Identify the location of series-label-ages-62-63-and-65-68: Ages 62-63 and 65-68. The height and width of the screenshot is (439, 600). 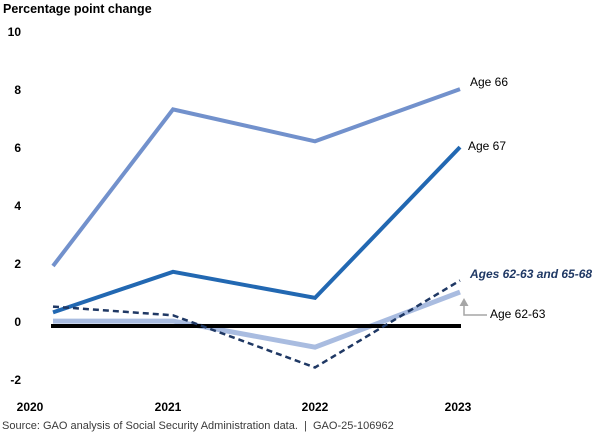
(531, 274).